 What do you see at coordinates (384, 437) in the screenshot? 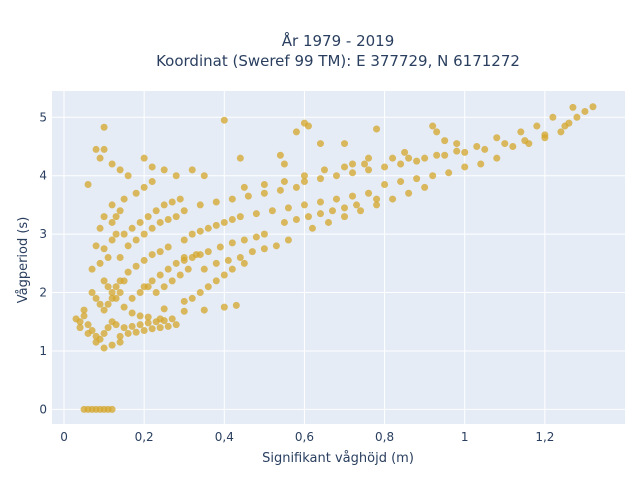
I see `x-tick-label: 0,8` at bounding box center [384, 437].